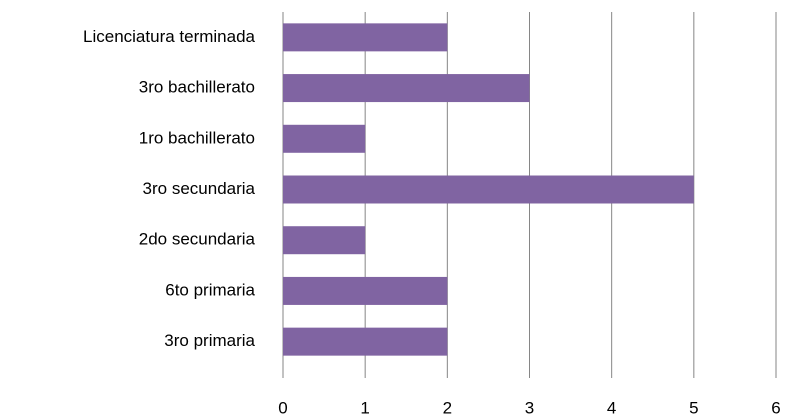 This screenshot has height=419, width=787. What do you see at coordinates (529, 407) in the screenshot?
I see `x-tick-label: 3` at bounding box center [529, 407].